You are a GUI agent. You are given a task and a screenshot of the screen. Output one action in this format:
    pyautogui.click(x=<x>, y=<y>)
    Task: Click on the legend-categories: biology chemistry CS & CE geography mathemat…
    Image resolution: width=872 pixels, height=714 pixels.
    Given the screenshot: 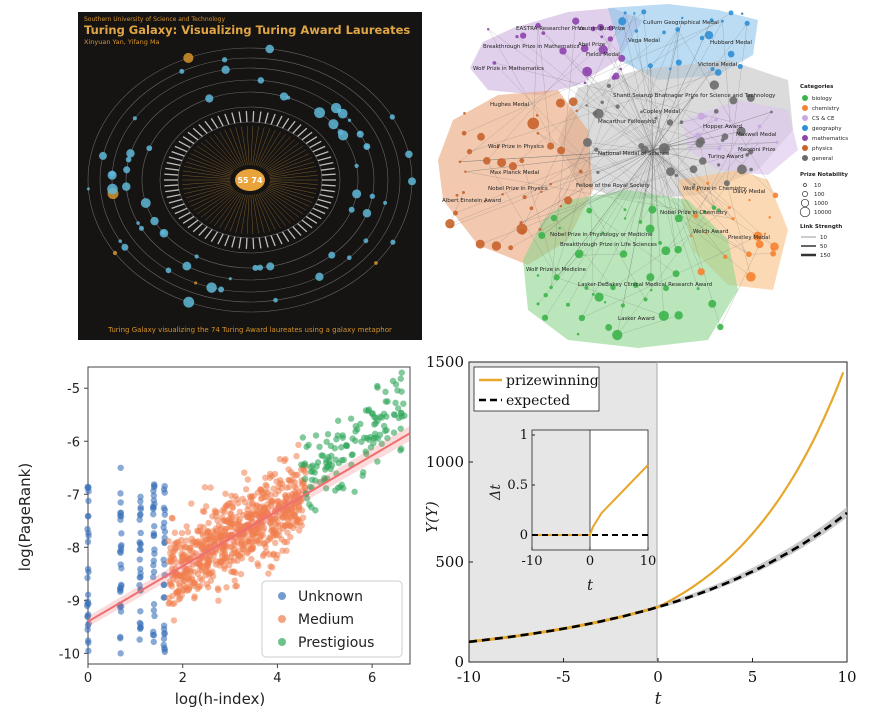 What is the action you would take?
    pyautogui.click(x=825, y=128)
    